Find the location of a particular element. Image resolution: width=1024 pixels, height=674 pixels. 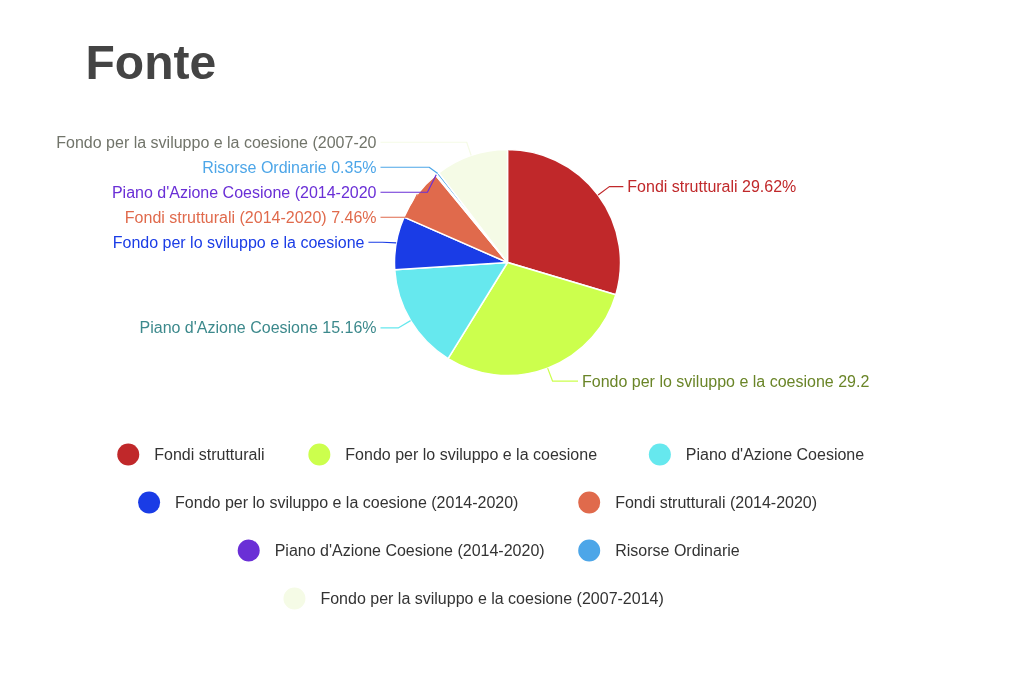

data-label: Fondo per lo sviluppo e la coesione is located at coordinates (238, 242).